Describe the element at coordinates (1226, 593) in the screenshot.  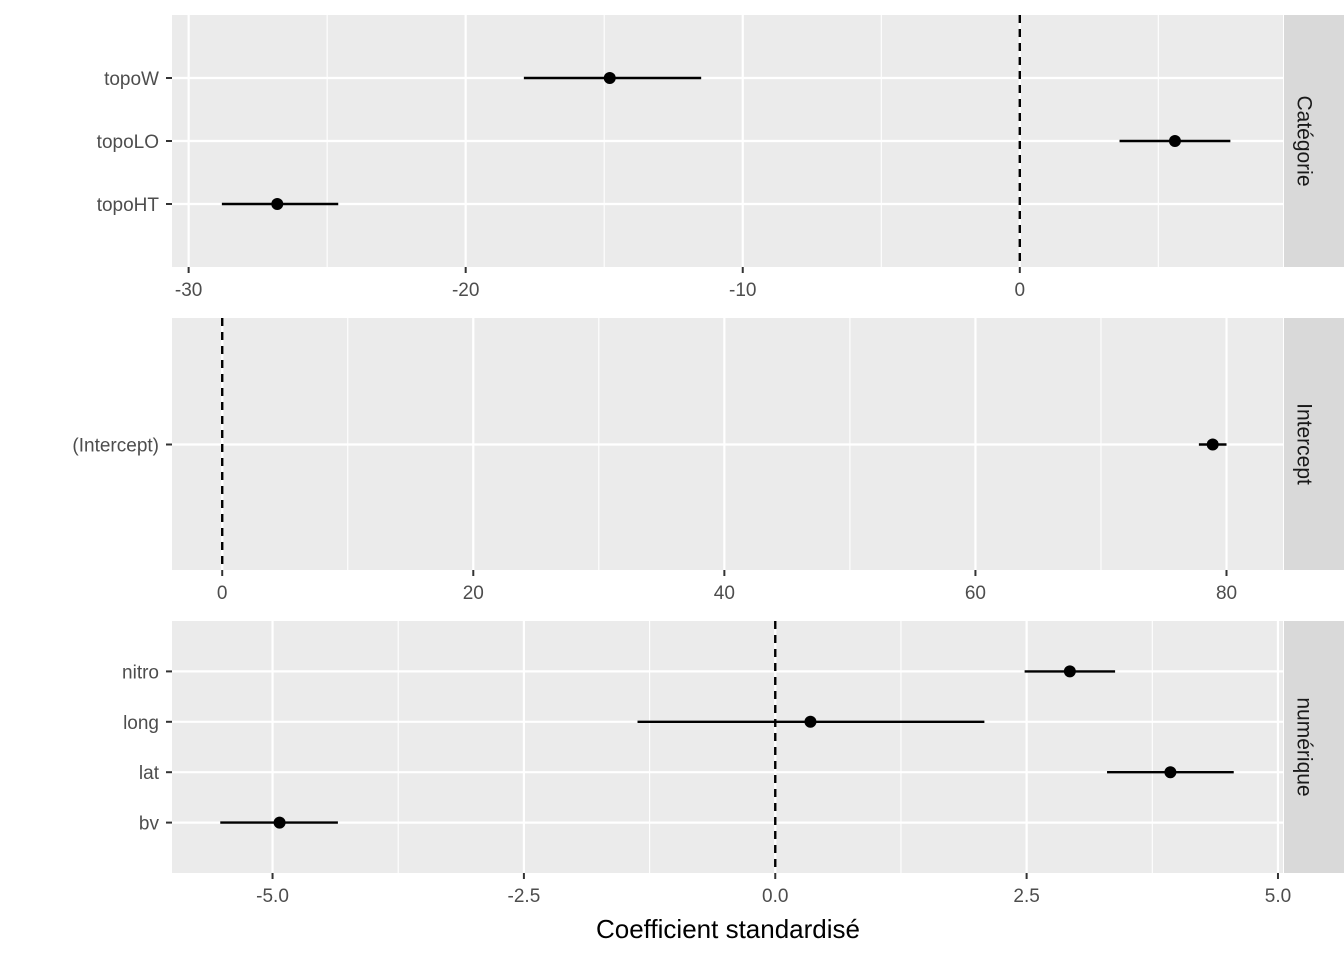
I see `x-tick-label: 80` at that location.